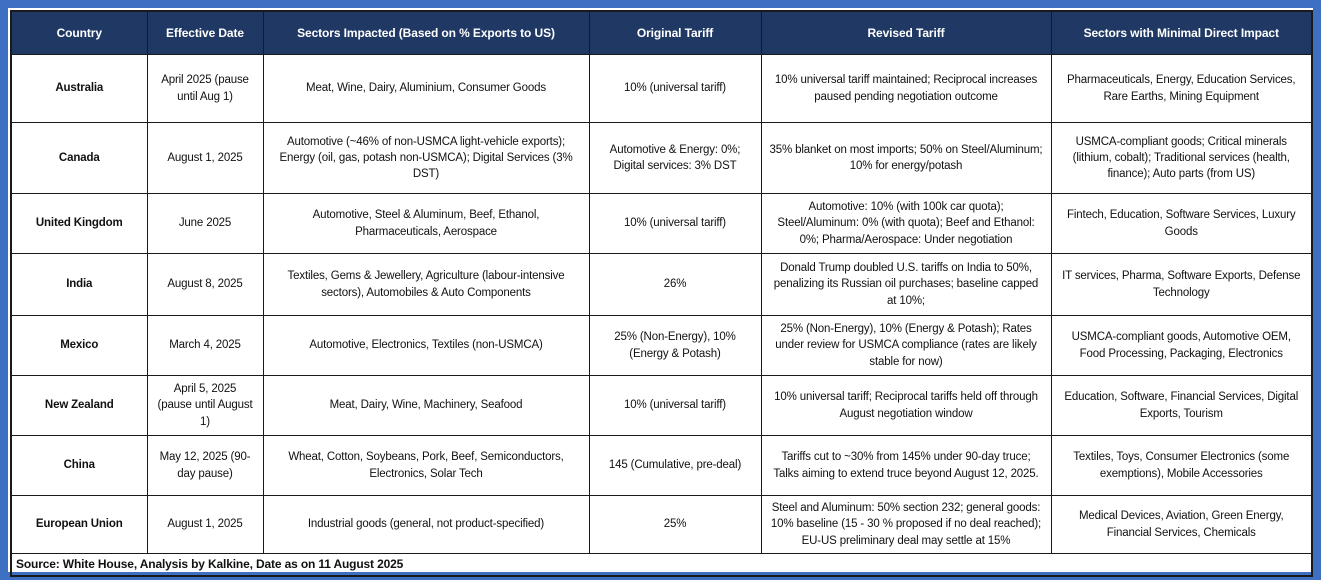 The image size is (1321, 580). I want to click on column-header: Original Tariff, so click(675, 32).